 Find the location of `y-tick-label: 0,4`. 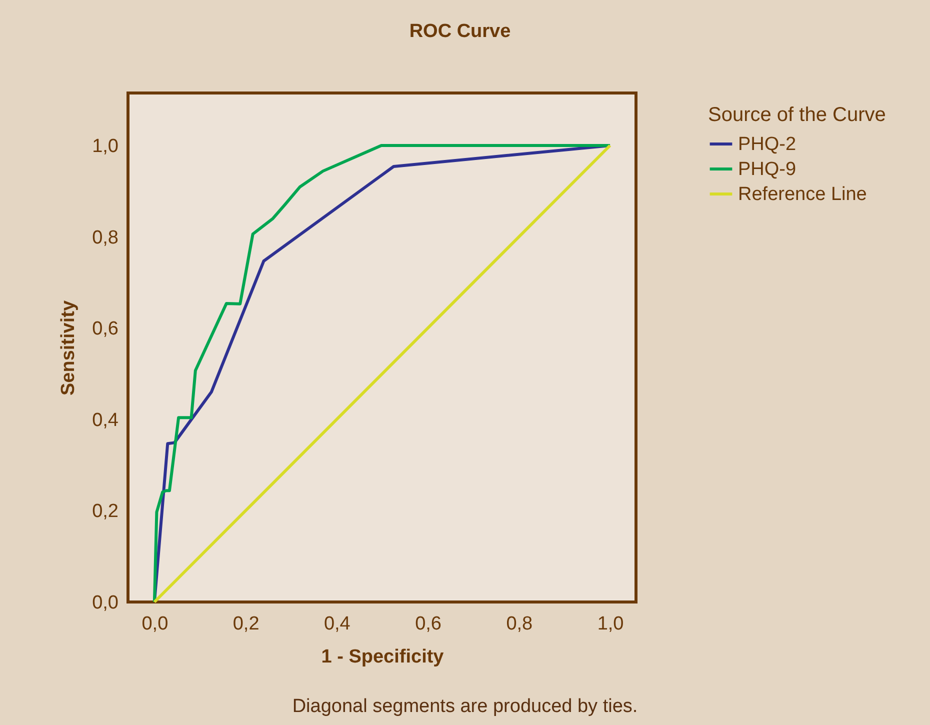

y-tick-label: 0,4 is located at coordinates (105, 420).